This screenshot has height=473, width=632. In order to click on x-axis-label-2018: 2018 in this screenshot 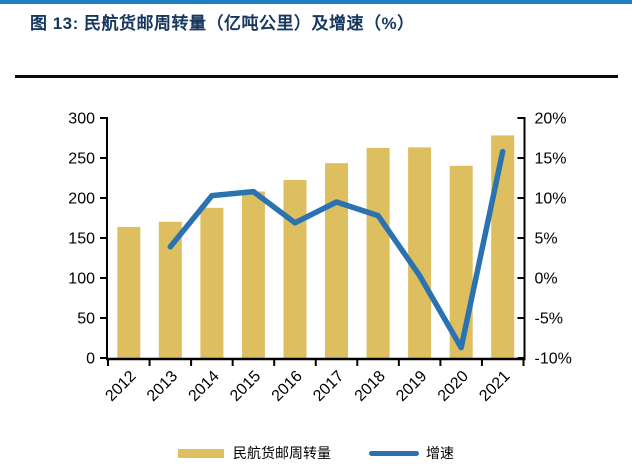, I will do `click(370, 386)`.